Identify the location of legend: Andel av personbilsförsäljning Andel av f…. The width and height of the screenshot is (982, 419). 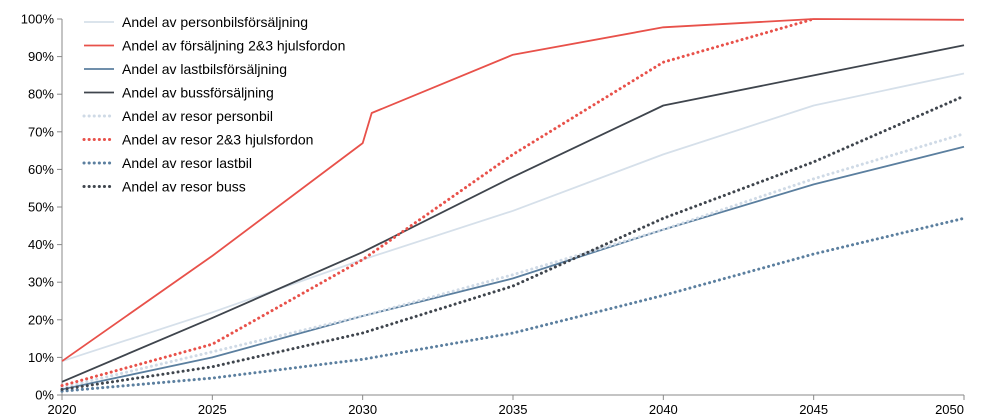
(213, 104).